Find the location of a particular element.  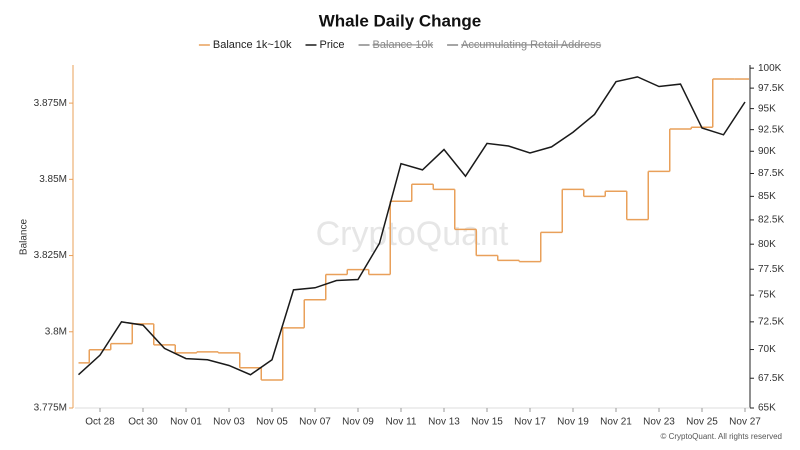

x-tick-label: Nov 25 is located at coordinates (702, 422).